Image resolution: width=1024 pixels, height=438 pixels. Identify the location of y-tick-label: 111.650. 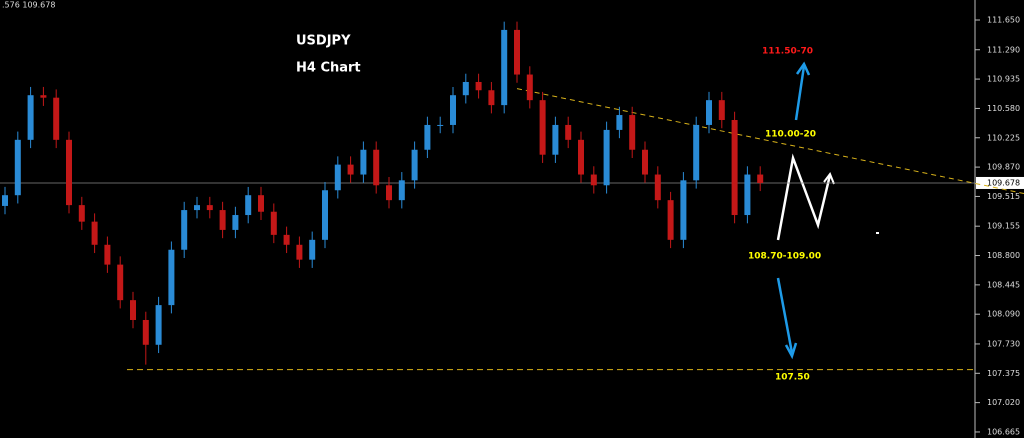
(1003, 19).